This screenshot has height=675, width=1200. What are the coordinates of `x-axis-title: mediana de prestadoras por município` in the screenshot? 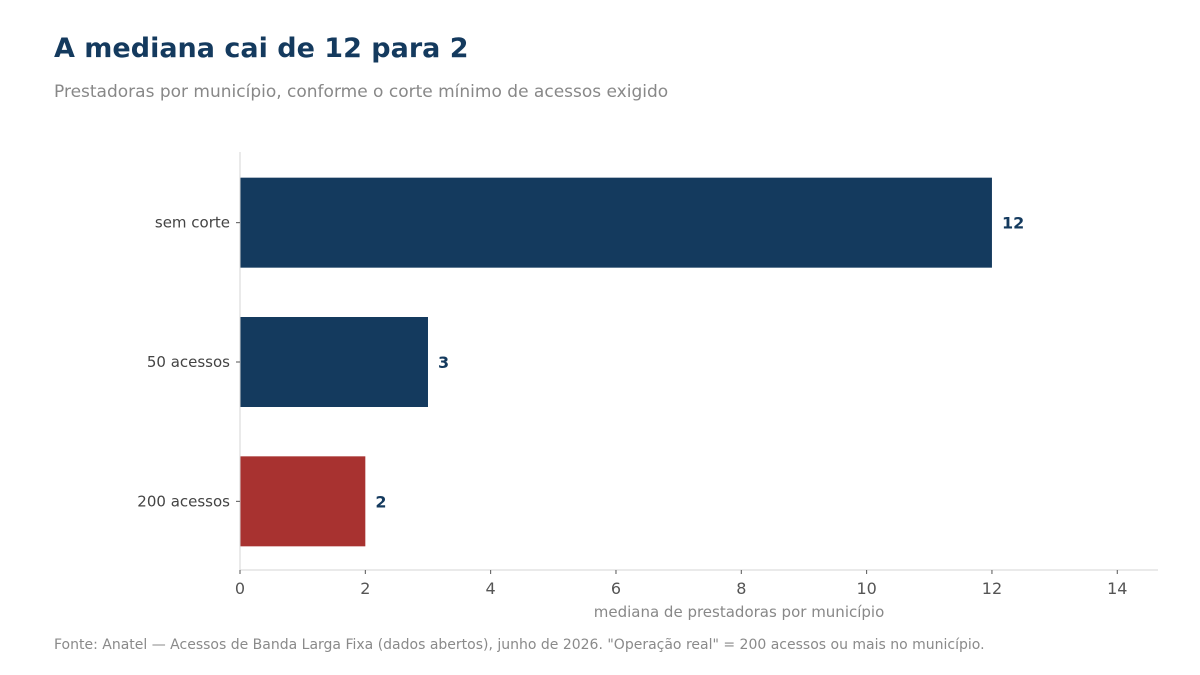 It's located at (739, 612).